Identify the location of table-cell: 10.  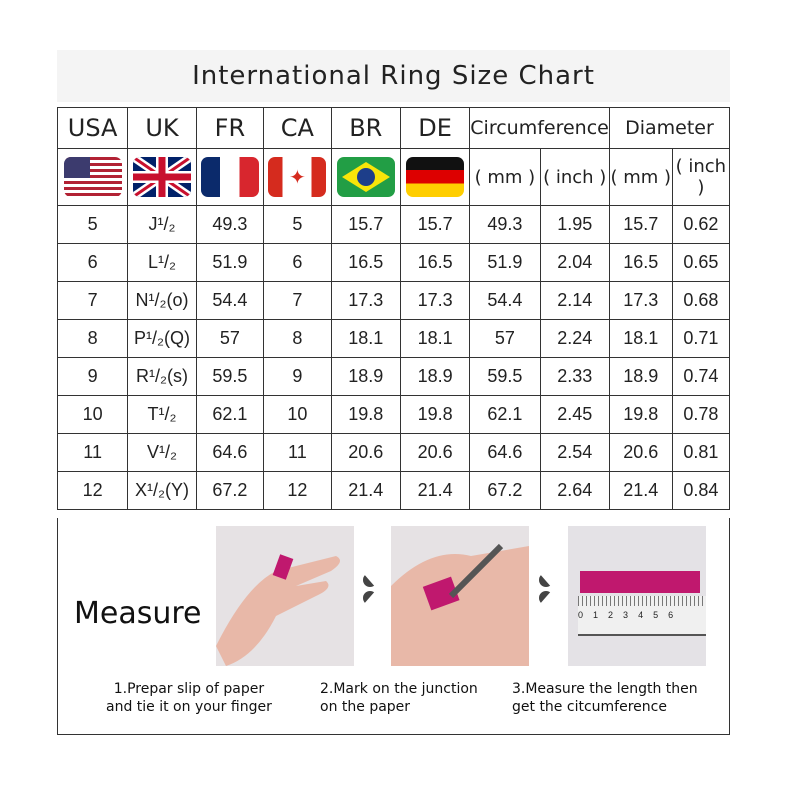
(92, 414).